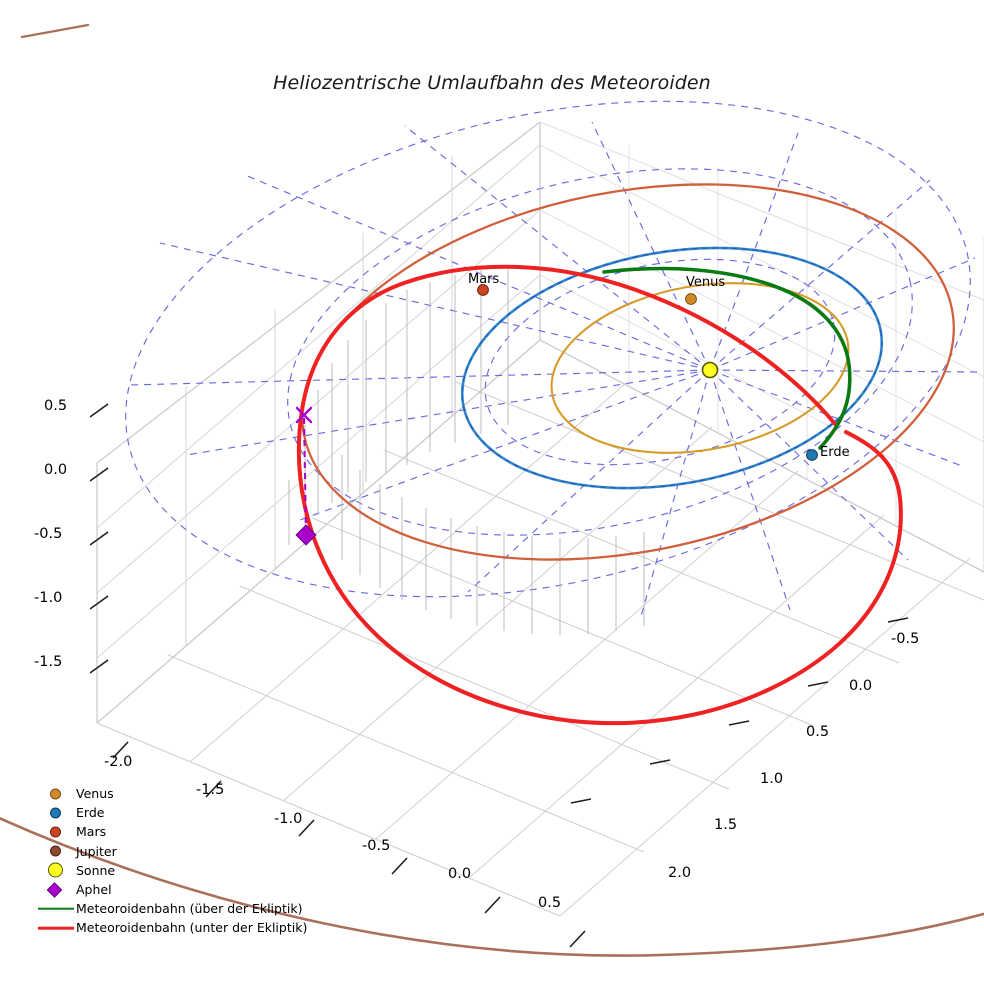 The height and width of the screenshot is (984, 984). What do you see at coordinates (288, 819) in the screenshot?
I see `x-tick-2: -1.0` at bounding box center [288, 819].